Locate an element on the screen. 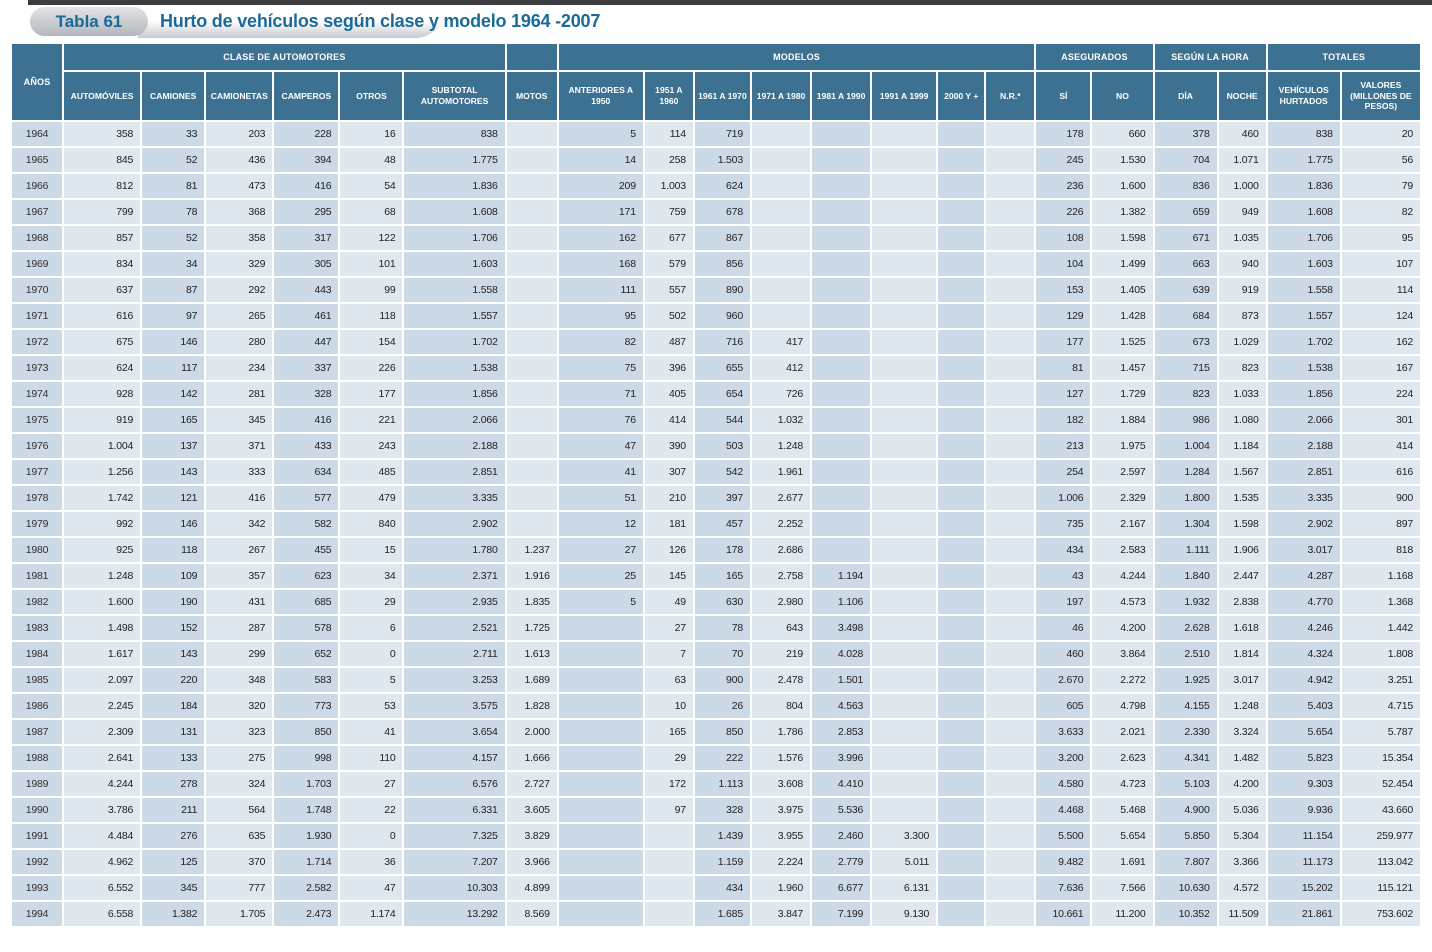 The width and height of the screenshot is (1432, 952). table-cell: 577 is located at coordinates (306, 498).